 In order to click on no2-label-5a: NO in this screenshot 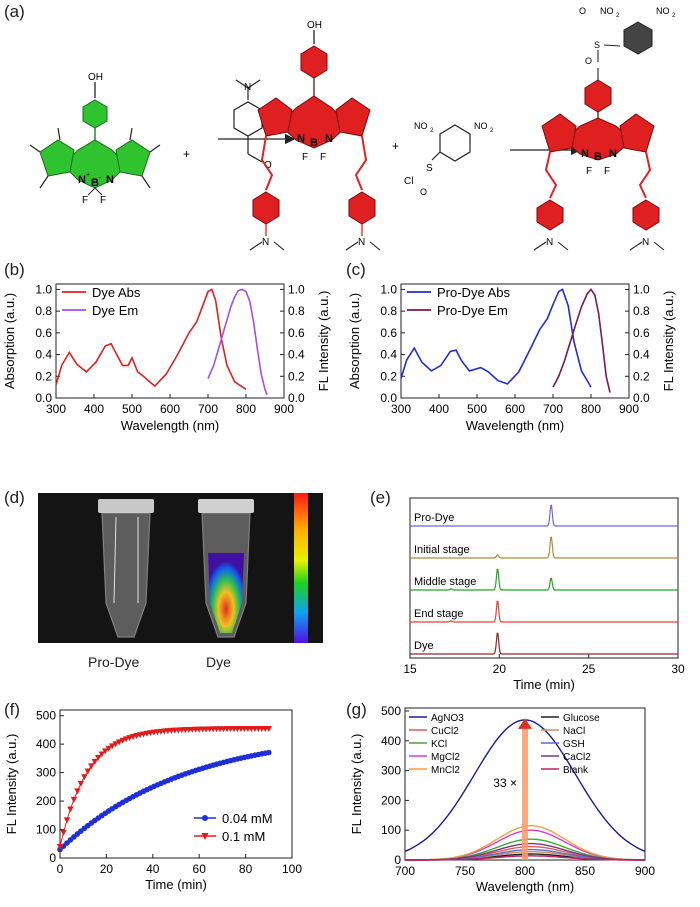, I will do `click(607, 11)`.